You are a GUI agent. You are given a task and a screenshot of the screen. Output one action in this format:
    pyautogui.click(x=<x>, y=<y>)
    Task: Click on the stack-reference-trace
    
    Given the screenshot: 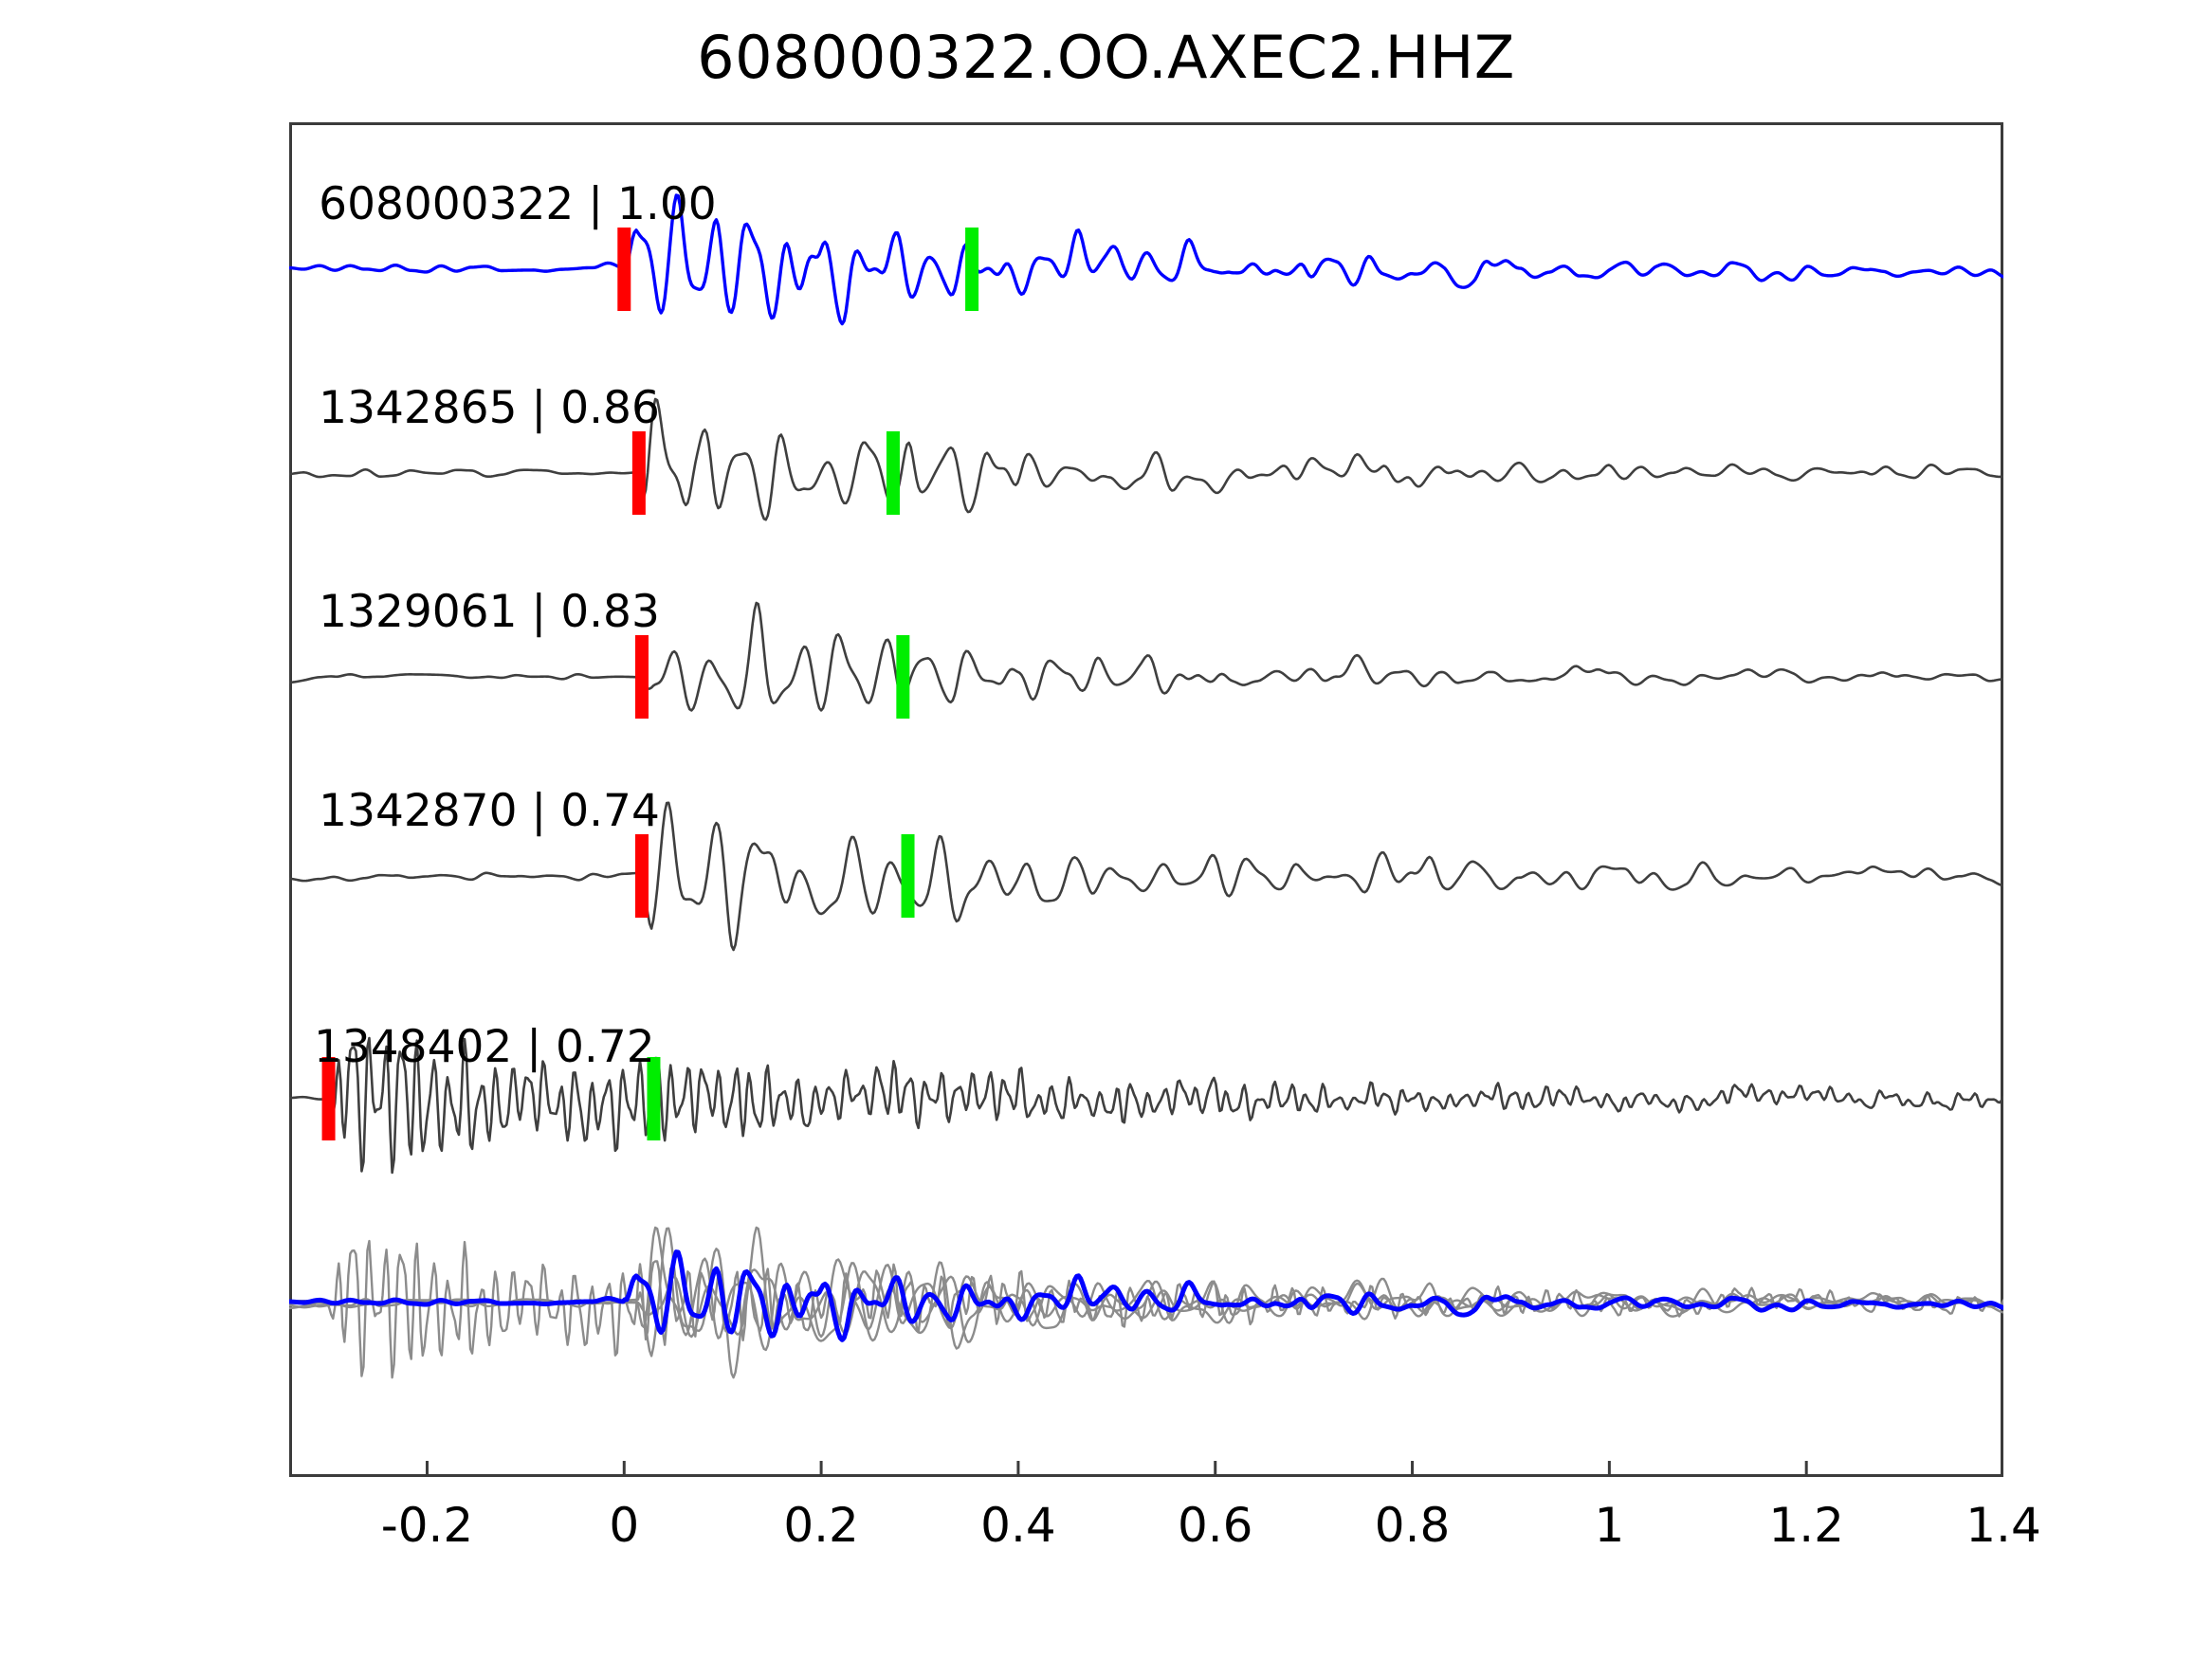 What is the action you would take?
    pyautogui.click(x=1146, y=1295)
    